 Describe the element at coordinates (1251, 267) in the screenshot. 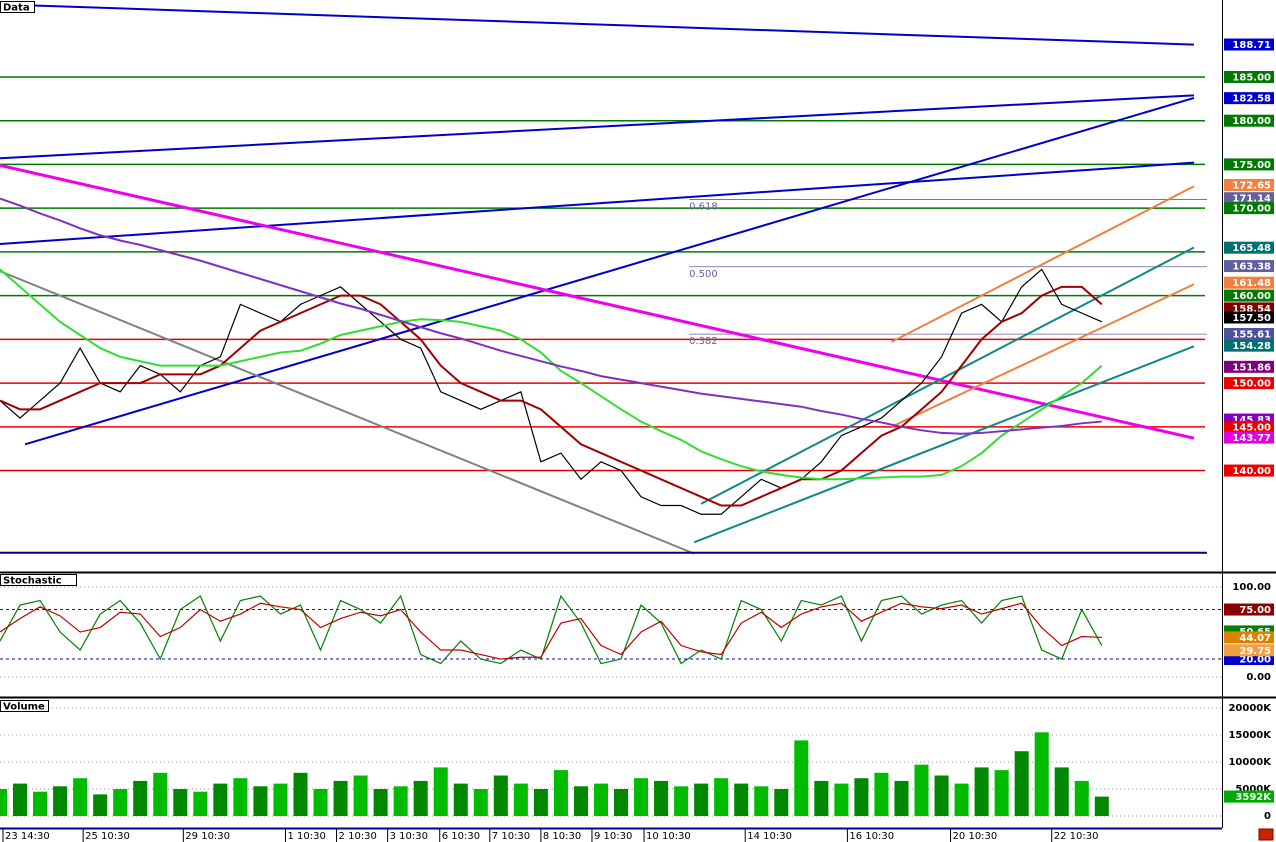

I see `axis-value-label: 163.38` at that location.